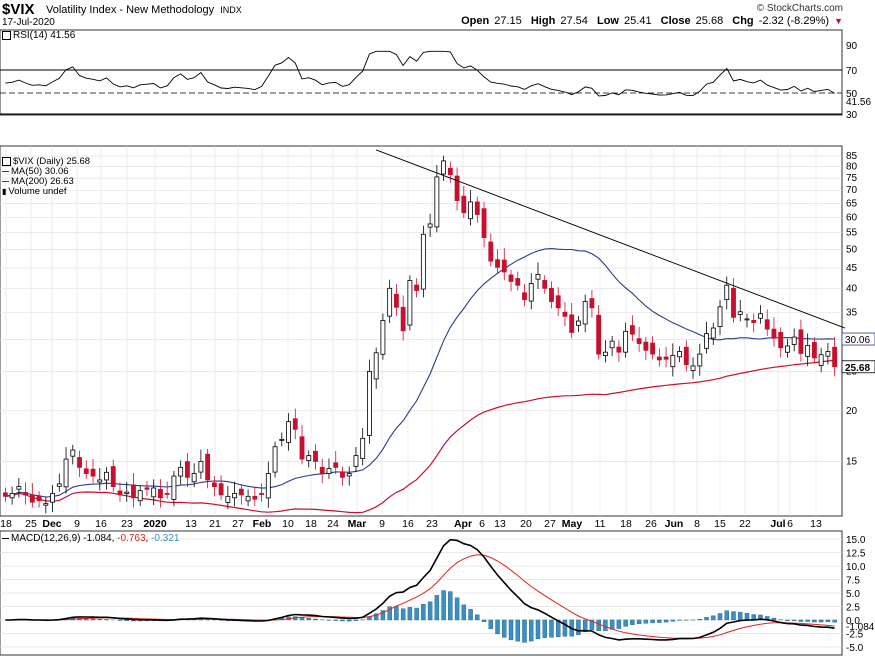 The image size is (875, 659). Describe the element at coordinates (852, 461) in the screenshot. I see `price-tick-label: 15` at that location.